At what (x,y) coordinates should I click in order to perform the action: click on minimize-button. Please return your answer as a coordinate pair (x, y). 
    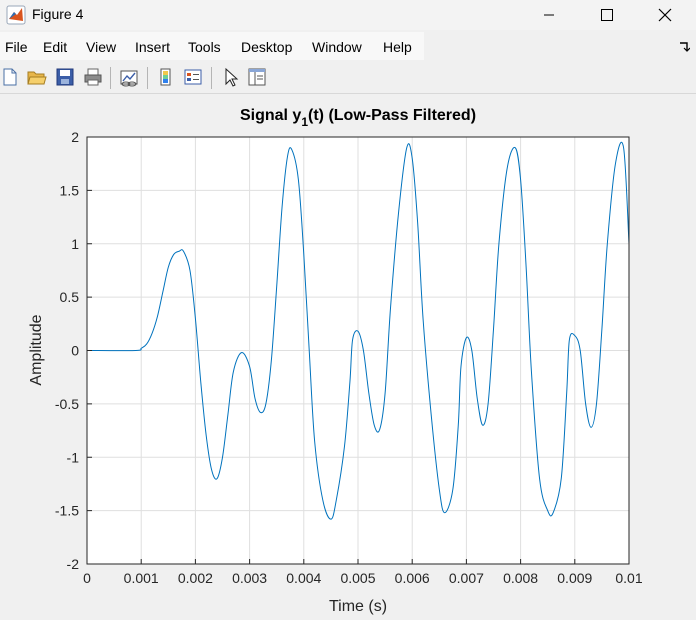
    Looking at the image, I should click on (549, 15).